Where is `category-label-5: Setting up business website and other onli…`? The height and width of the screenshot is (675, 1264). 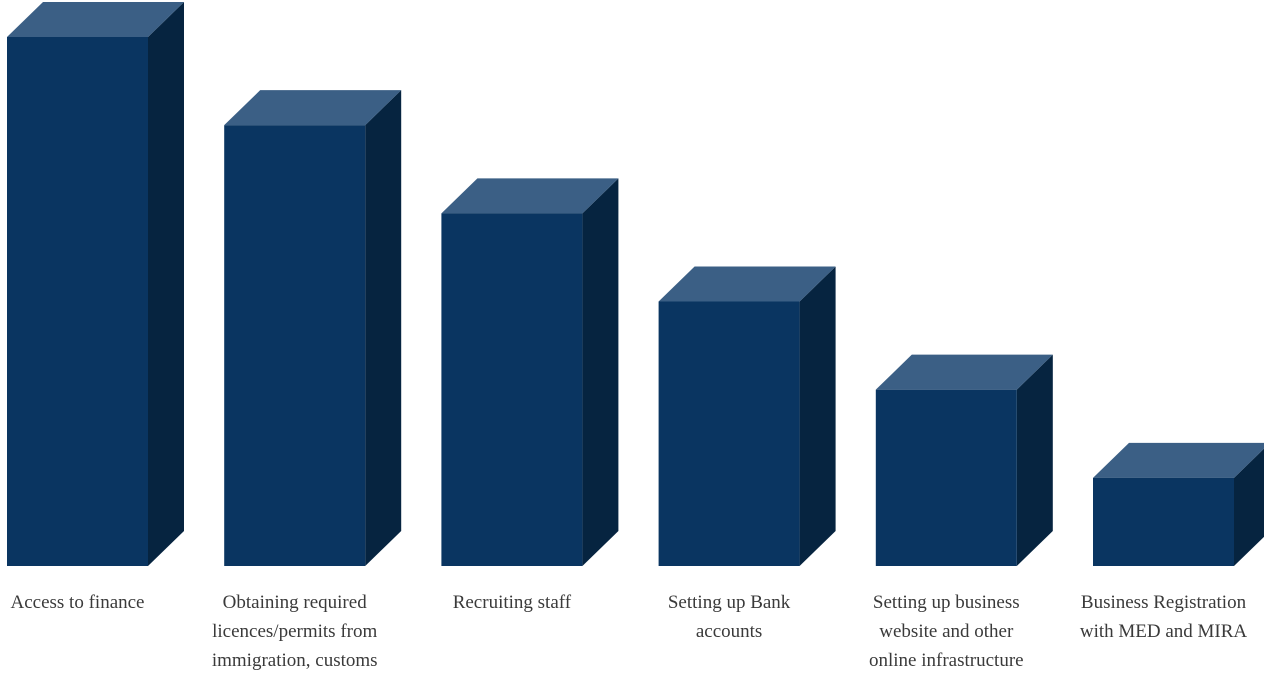 category-label-5: Setting up business website and other onli… is located at coordinates (946, 631).